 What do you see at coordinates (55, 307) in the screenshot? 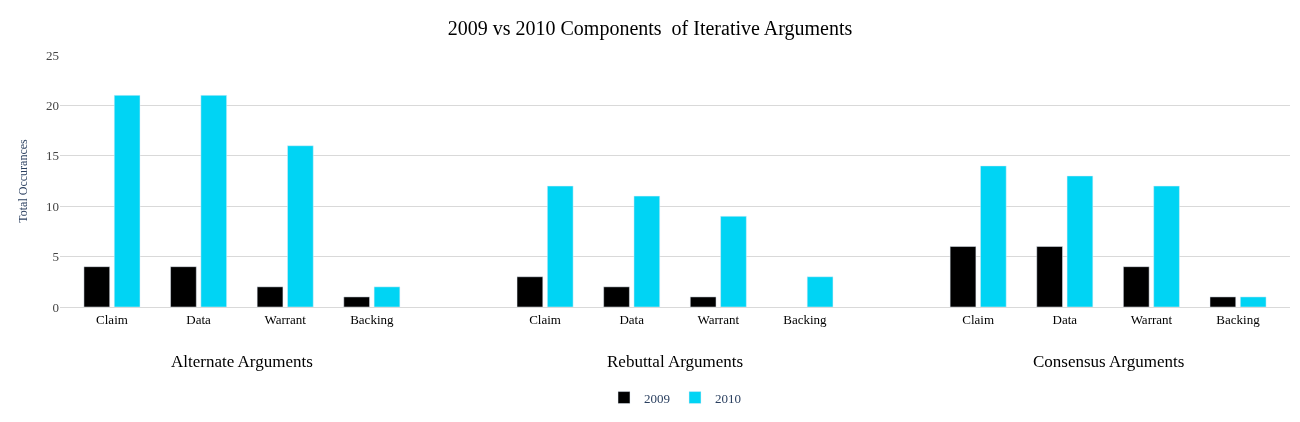
I see `y-tick-label: 0` at bounding box center [55, 307].